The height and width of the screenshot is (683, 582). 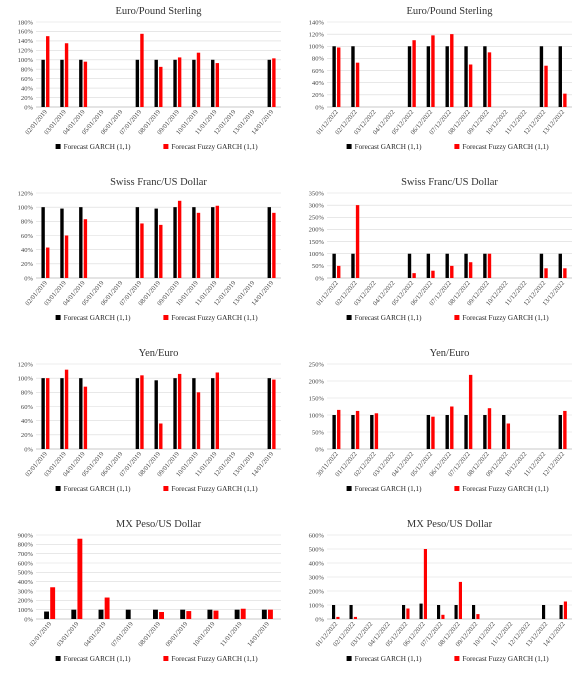 What do you see at coordinates (26, 535) in the screenshot?
I see `y-tick-label: 900%` at bounding box center [26, 535].